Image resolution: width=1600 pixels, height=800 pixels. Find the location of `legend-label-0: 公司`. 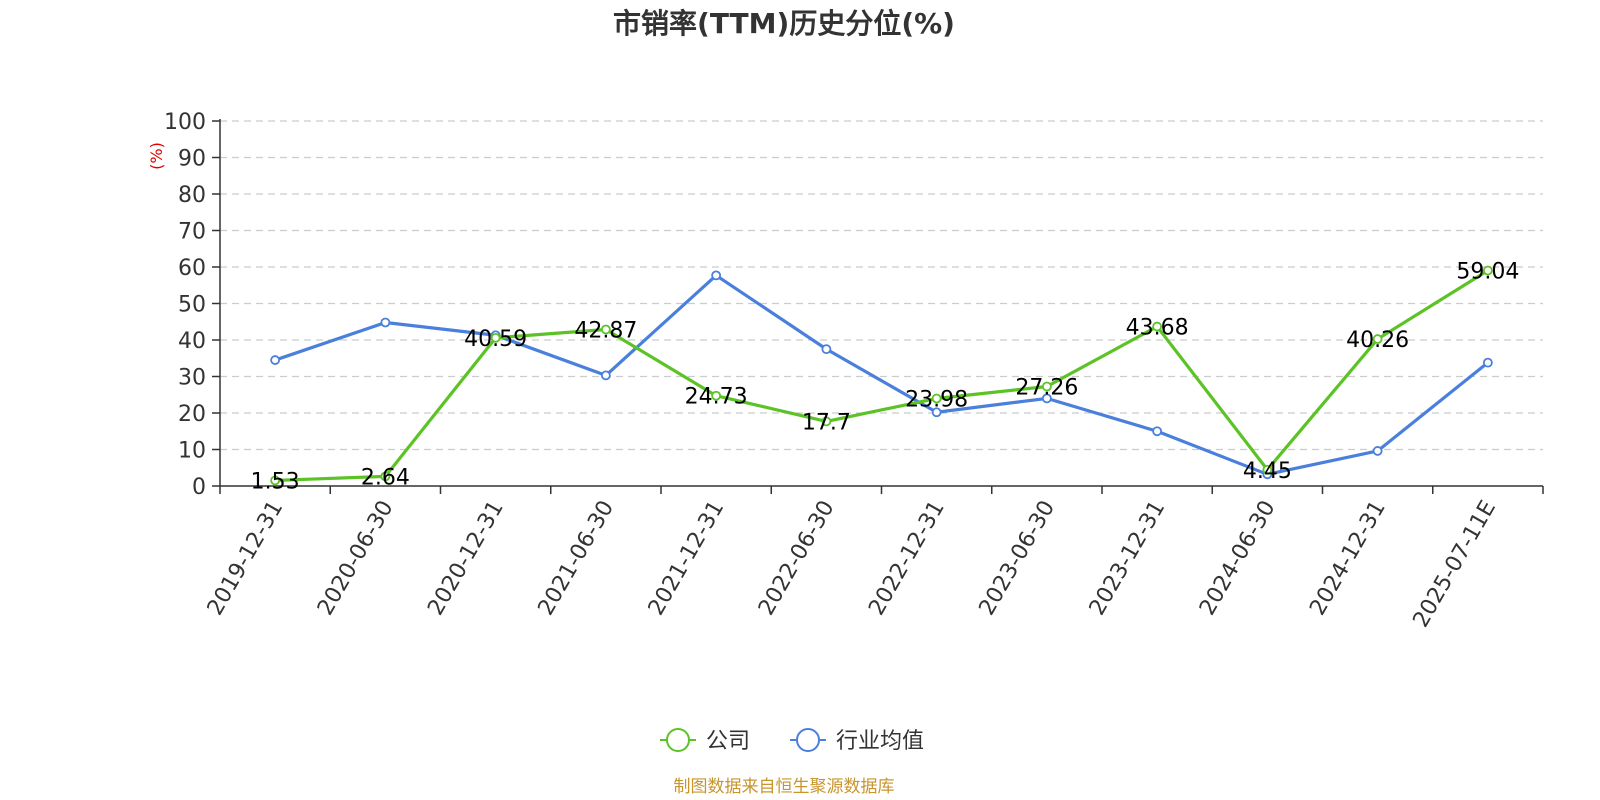

legend-label-0: 公司 is located at coordinates (728, 741).